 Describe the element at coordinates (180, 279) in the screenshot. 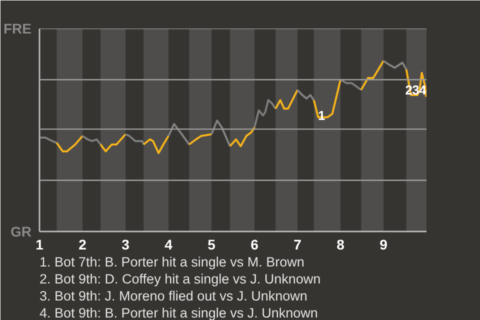

I see `text: 2. Bot 9th: D. Coffey hit a single vs J. Unknown` at that location.